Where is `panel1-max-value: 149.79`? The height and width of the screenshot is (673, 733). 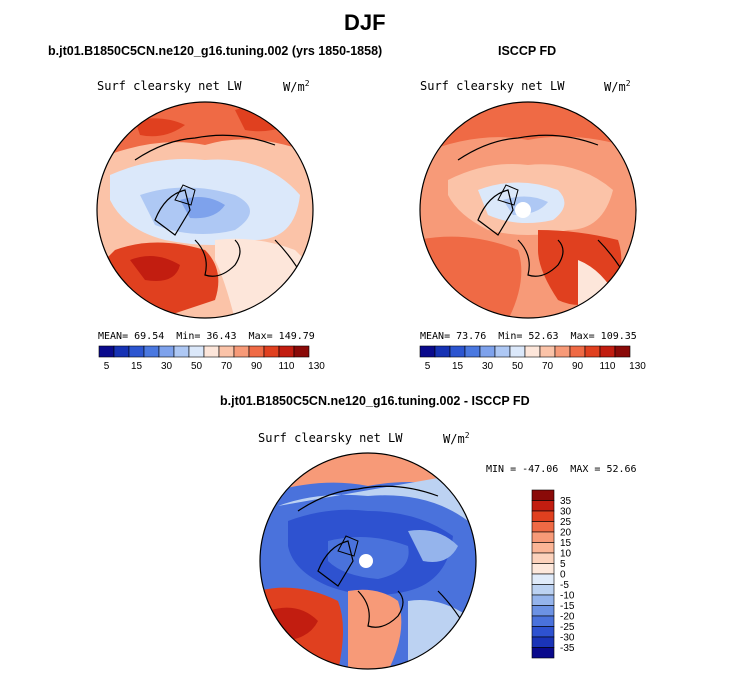 panel1-max-value: 149.79 is located at coordinates (296, 336).